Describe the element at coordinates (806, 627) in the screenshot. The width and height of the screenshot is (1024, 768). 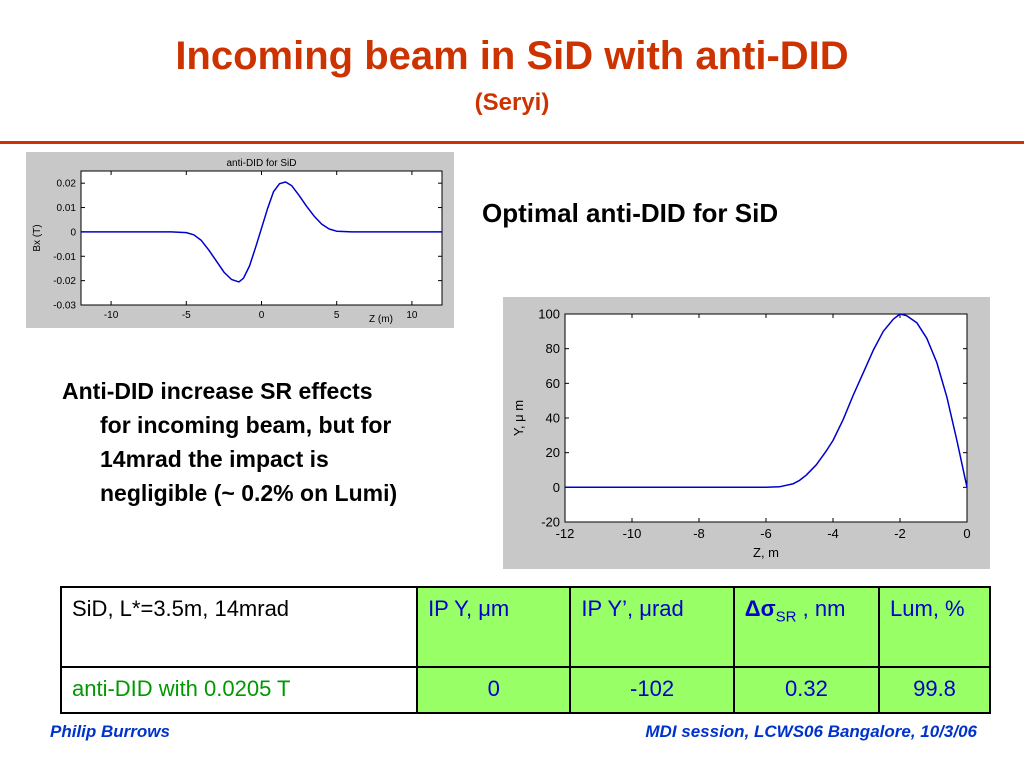
I see `header-delta-sigma: ΔσSR , nm` at that location.